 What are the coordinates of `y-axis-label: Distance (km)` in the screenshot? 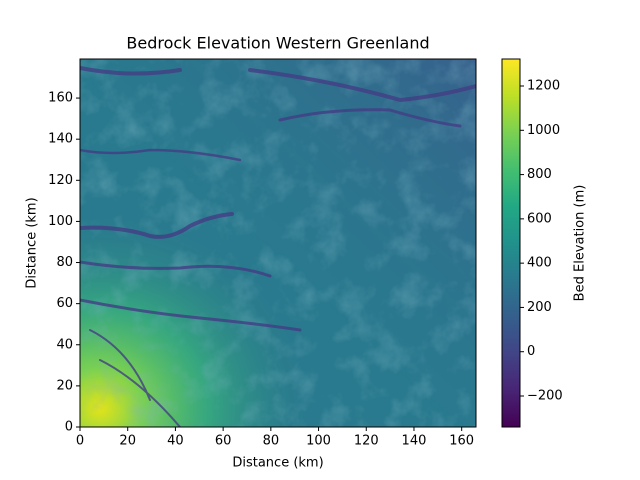 It's located at (32, 242).